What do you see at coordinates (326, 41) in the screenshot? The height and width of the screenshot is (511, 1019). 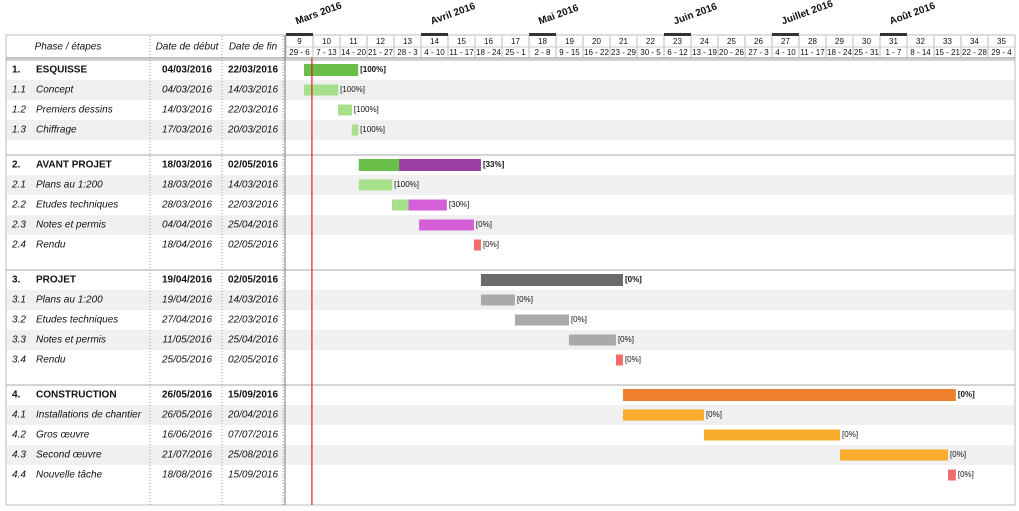 I see `week-number: 10` at bounding box center [326, 41].